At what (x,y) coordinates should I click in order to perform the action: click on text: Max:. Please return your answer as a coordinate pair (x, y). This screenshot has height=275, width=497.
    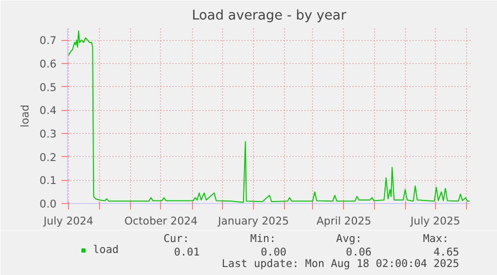
    Looking at the image, I should click on (435, 238).